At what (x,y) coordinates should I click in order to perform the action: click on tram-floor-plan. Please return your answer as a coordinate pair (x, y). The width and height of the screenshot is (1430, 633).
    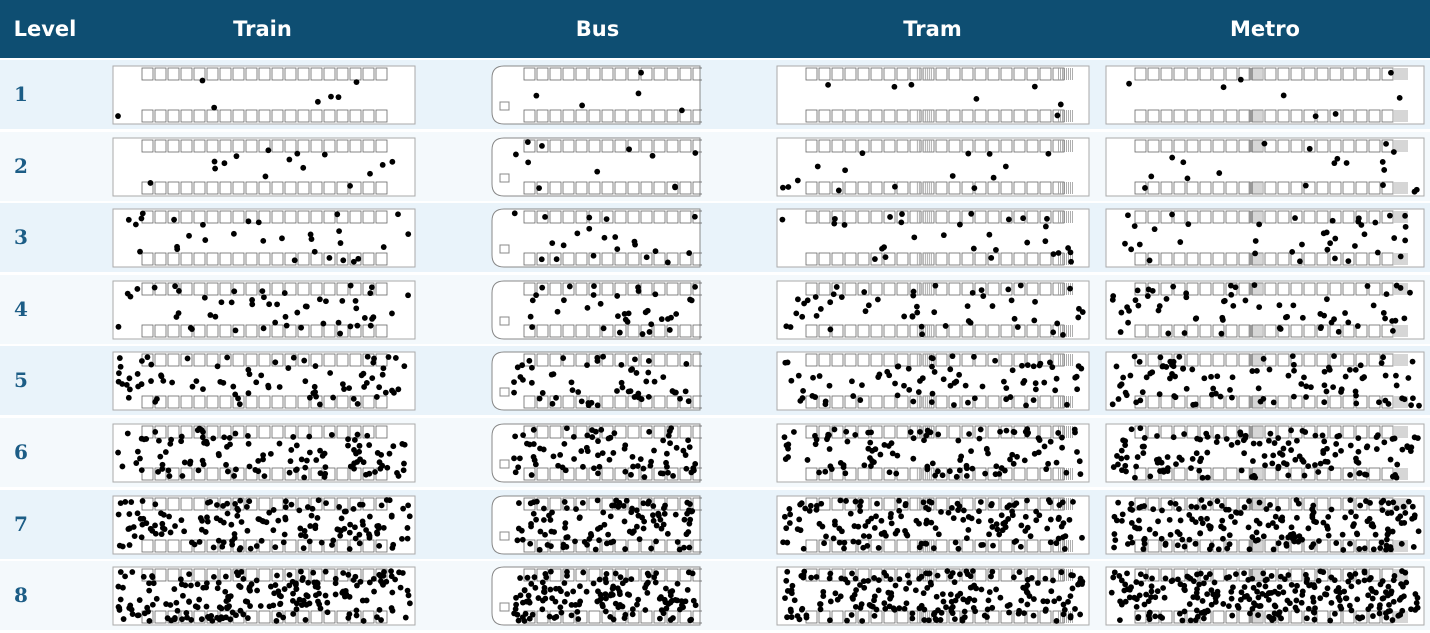
    Looking at the image, I should click on (933, 238).